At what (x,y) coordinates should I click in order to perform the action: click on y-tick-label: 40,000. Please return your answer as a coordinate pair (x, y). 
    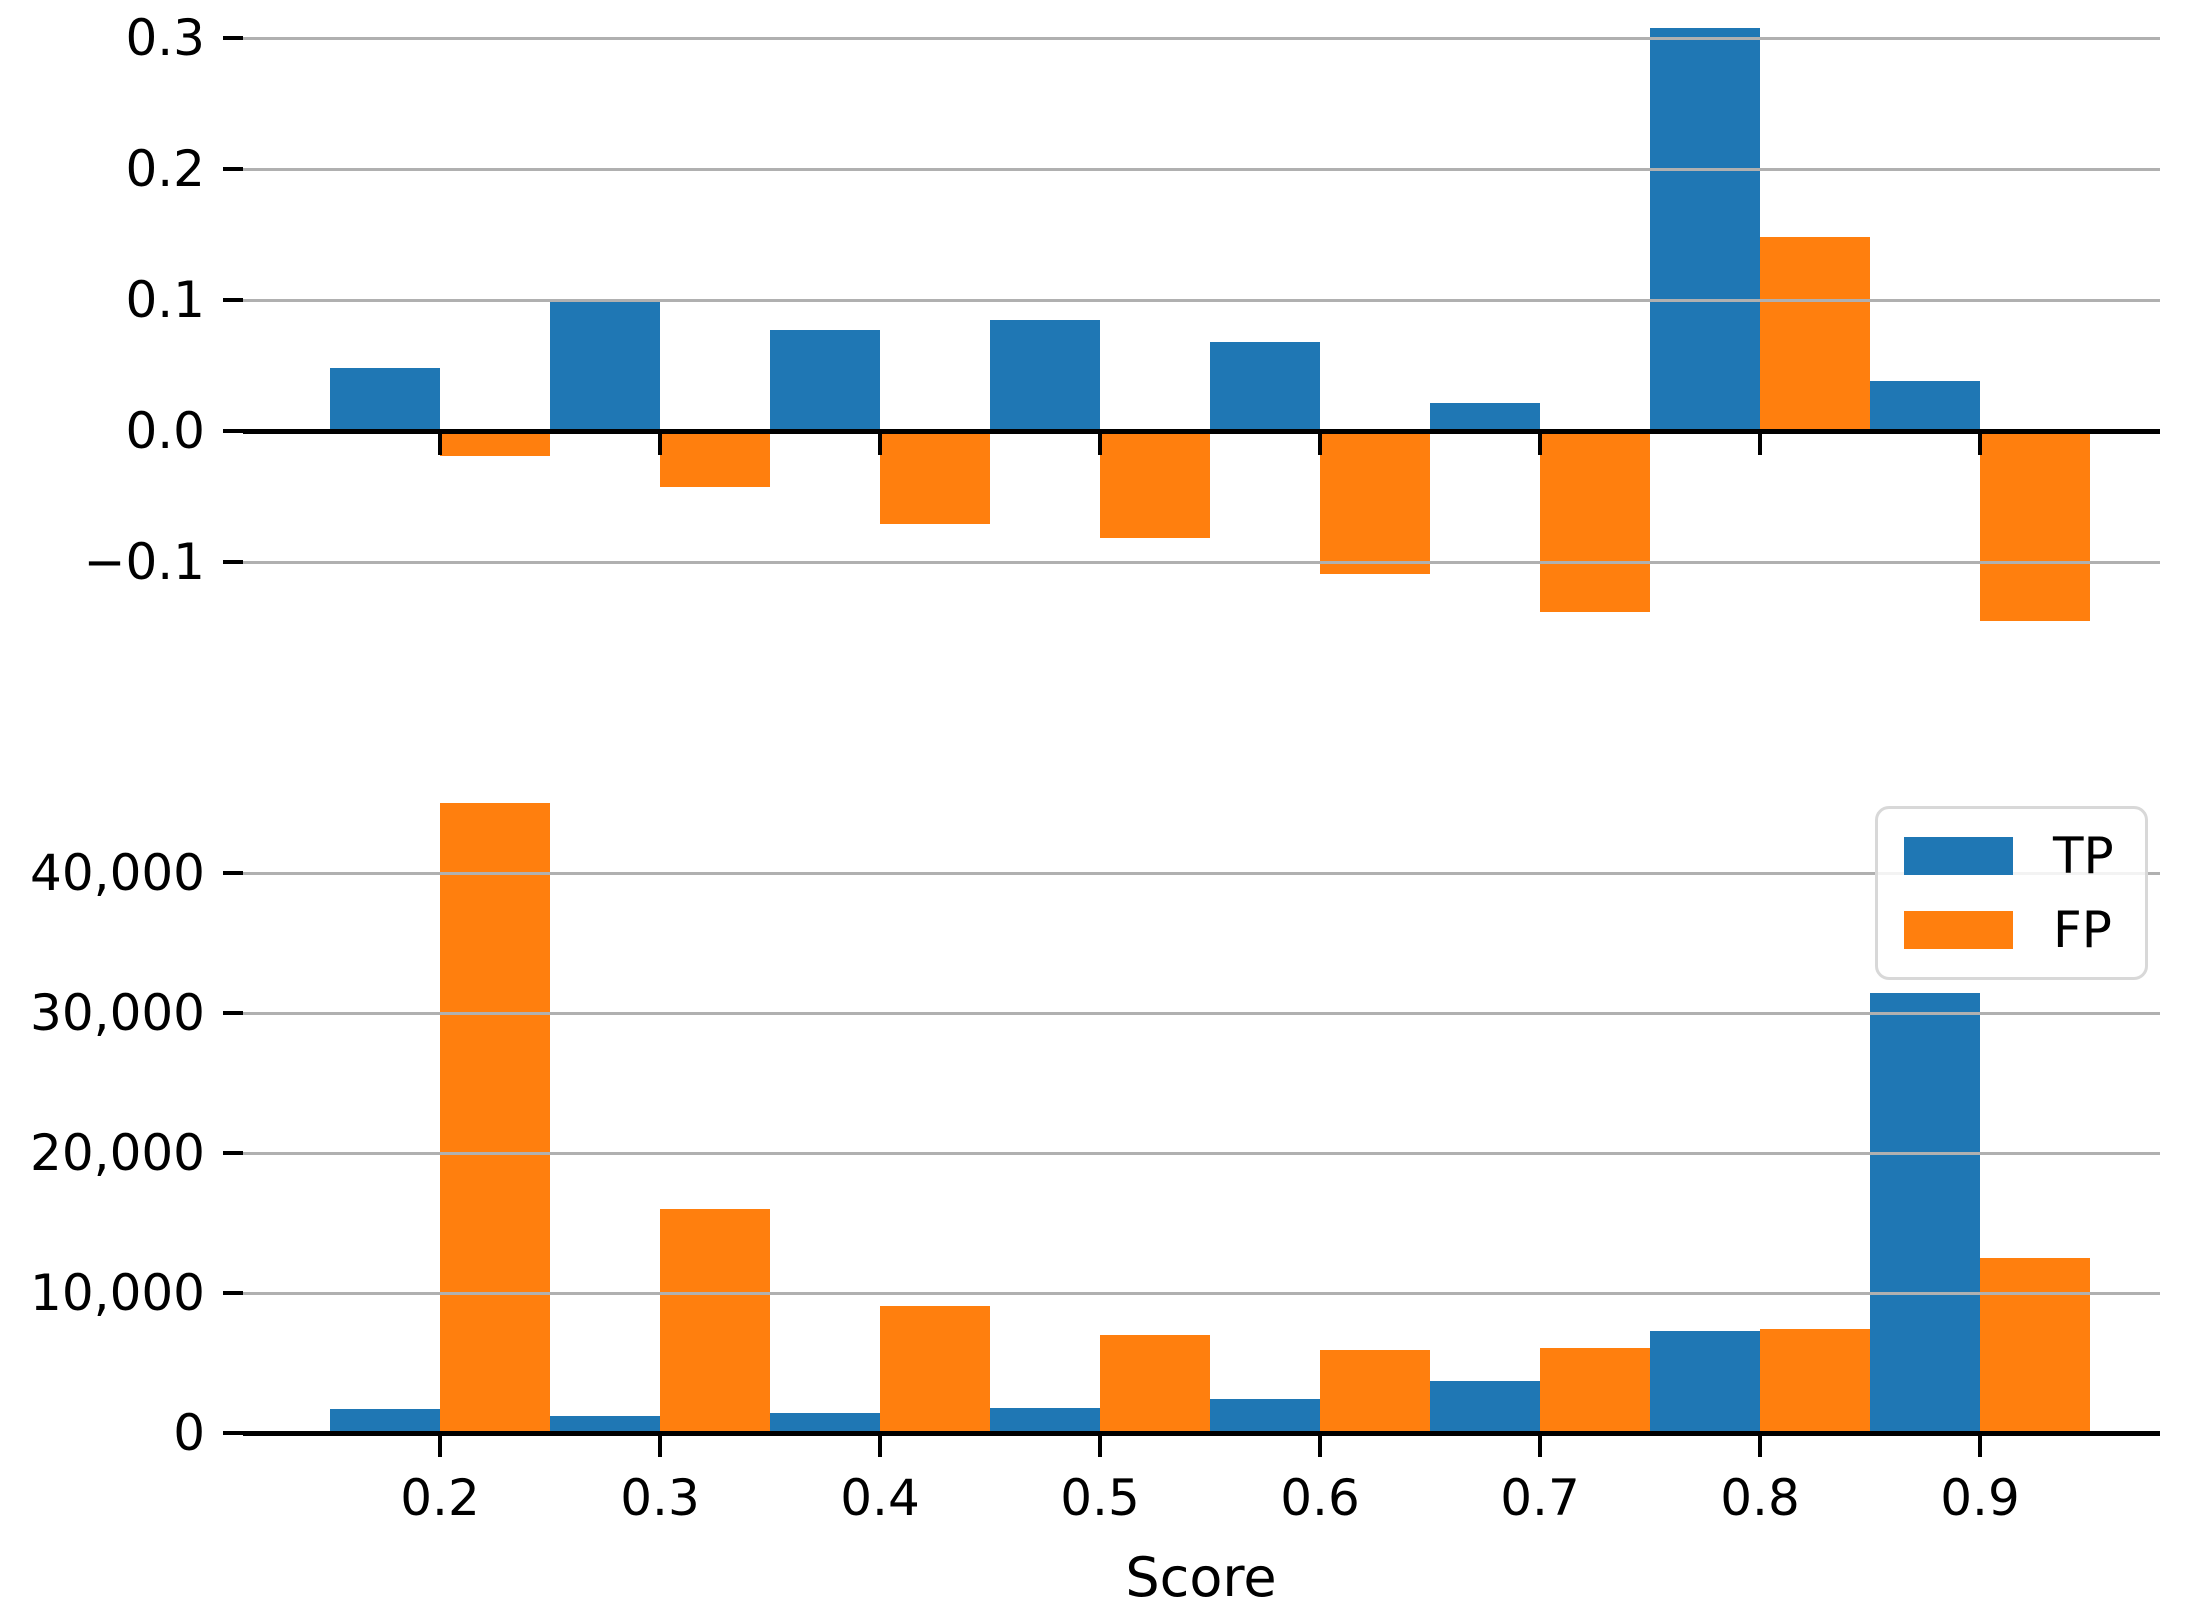
    Looking at the image, I should click on (117, 873).